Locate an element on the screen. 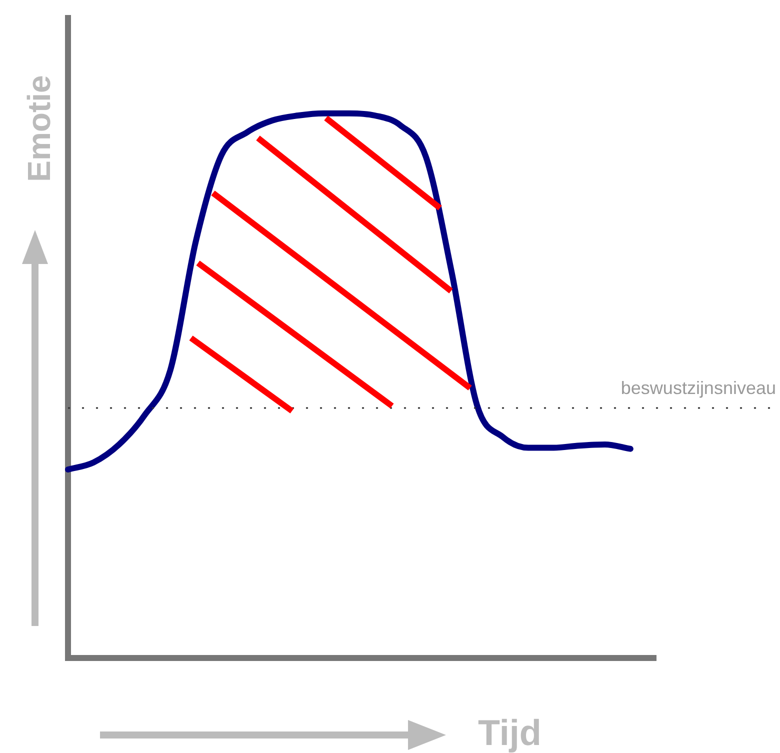  x-axis-title: Tijd is located at coordinates (510, 732).